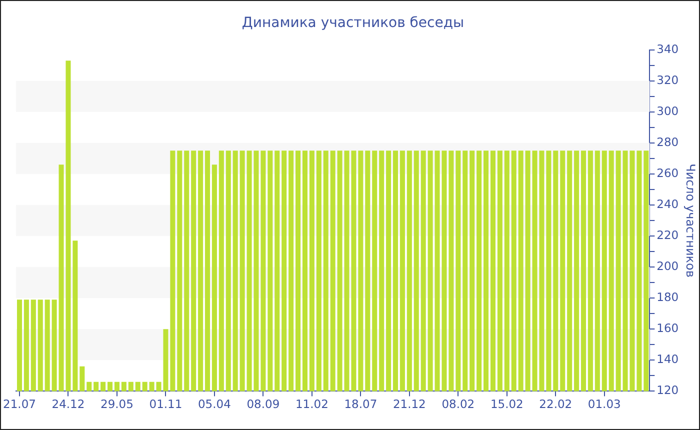  I want to click on x-tick-label: 15.02, so click(507, 404).